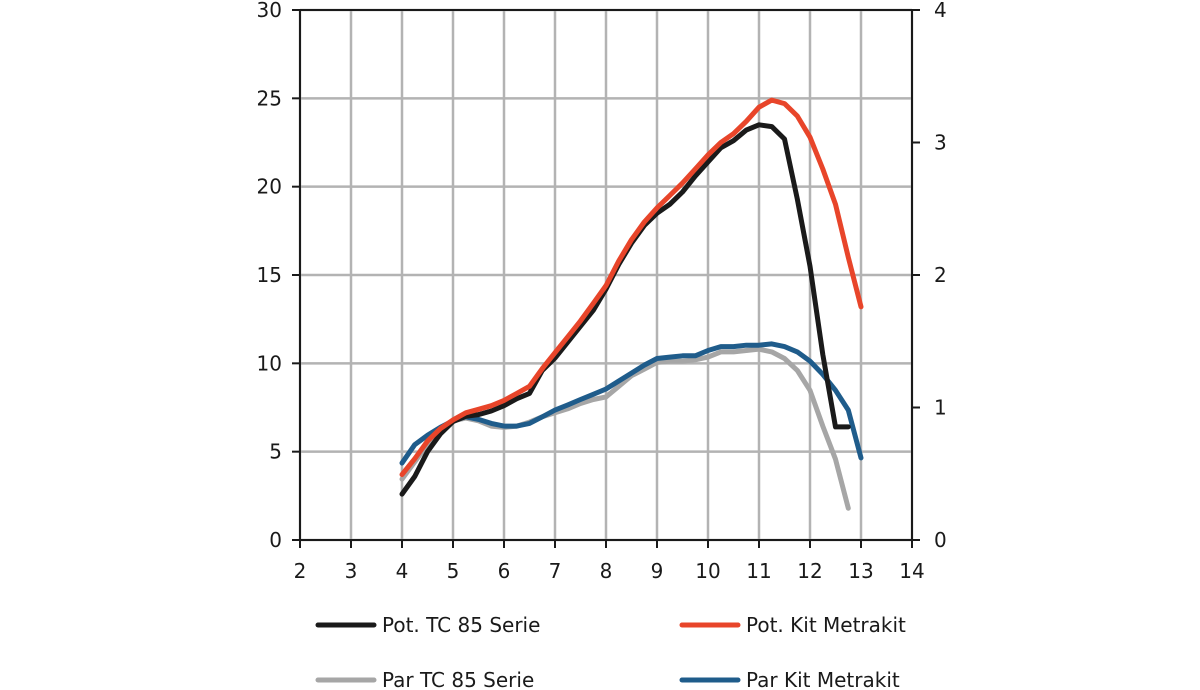 The width and height of the screenshot is (1200, 690). Describe the element at coordinates (860, 571) in the screenshot. I see `x-tick-label: 13` at that location.